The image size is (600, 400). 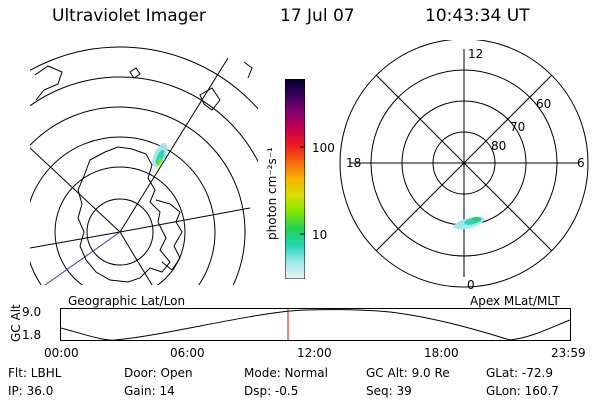 What do you see at coordinates (16, 323) in the screenshot?
I see `altitude-axis-label: GC Alt` at bounding box center [16, 323].